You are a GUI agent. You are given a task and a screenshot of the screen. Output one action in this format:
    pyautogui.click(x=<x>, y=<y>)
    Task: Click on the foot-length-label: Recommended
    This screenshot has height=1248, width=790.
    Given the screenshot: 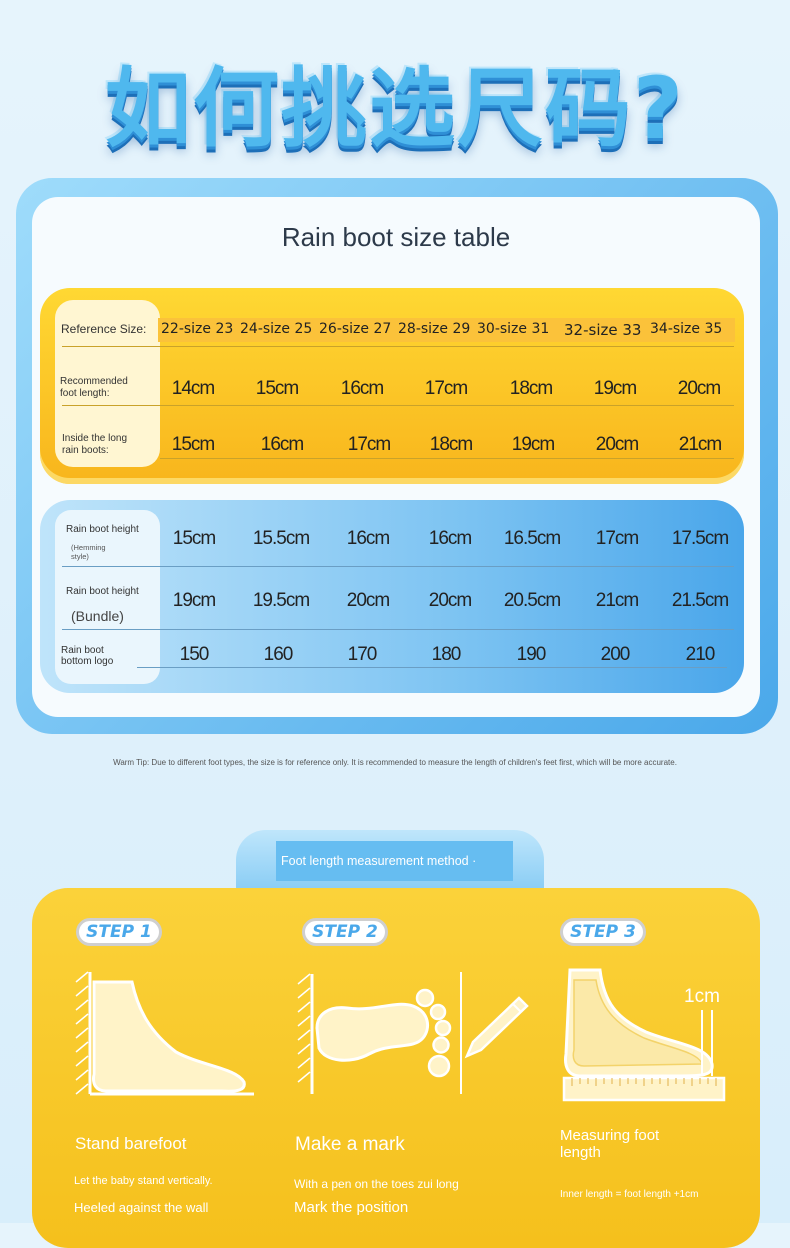 What is the action you would take?
    pyautogui.click(x=94, y=381)
    